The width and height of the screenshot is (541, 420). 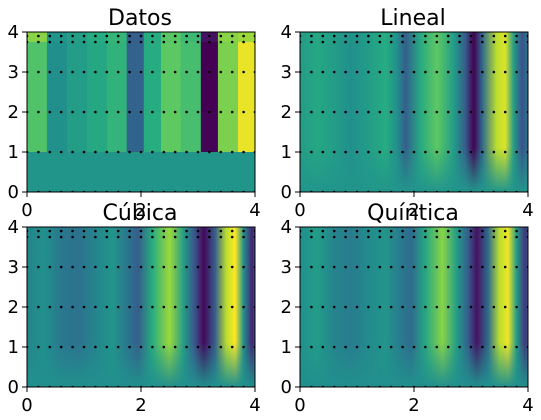 What do you see at coordinates (299, 405) in the screenshot?
I see `x-tick-label: 0` at bounding box center [299, 405].